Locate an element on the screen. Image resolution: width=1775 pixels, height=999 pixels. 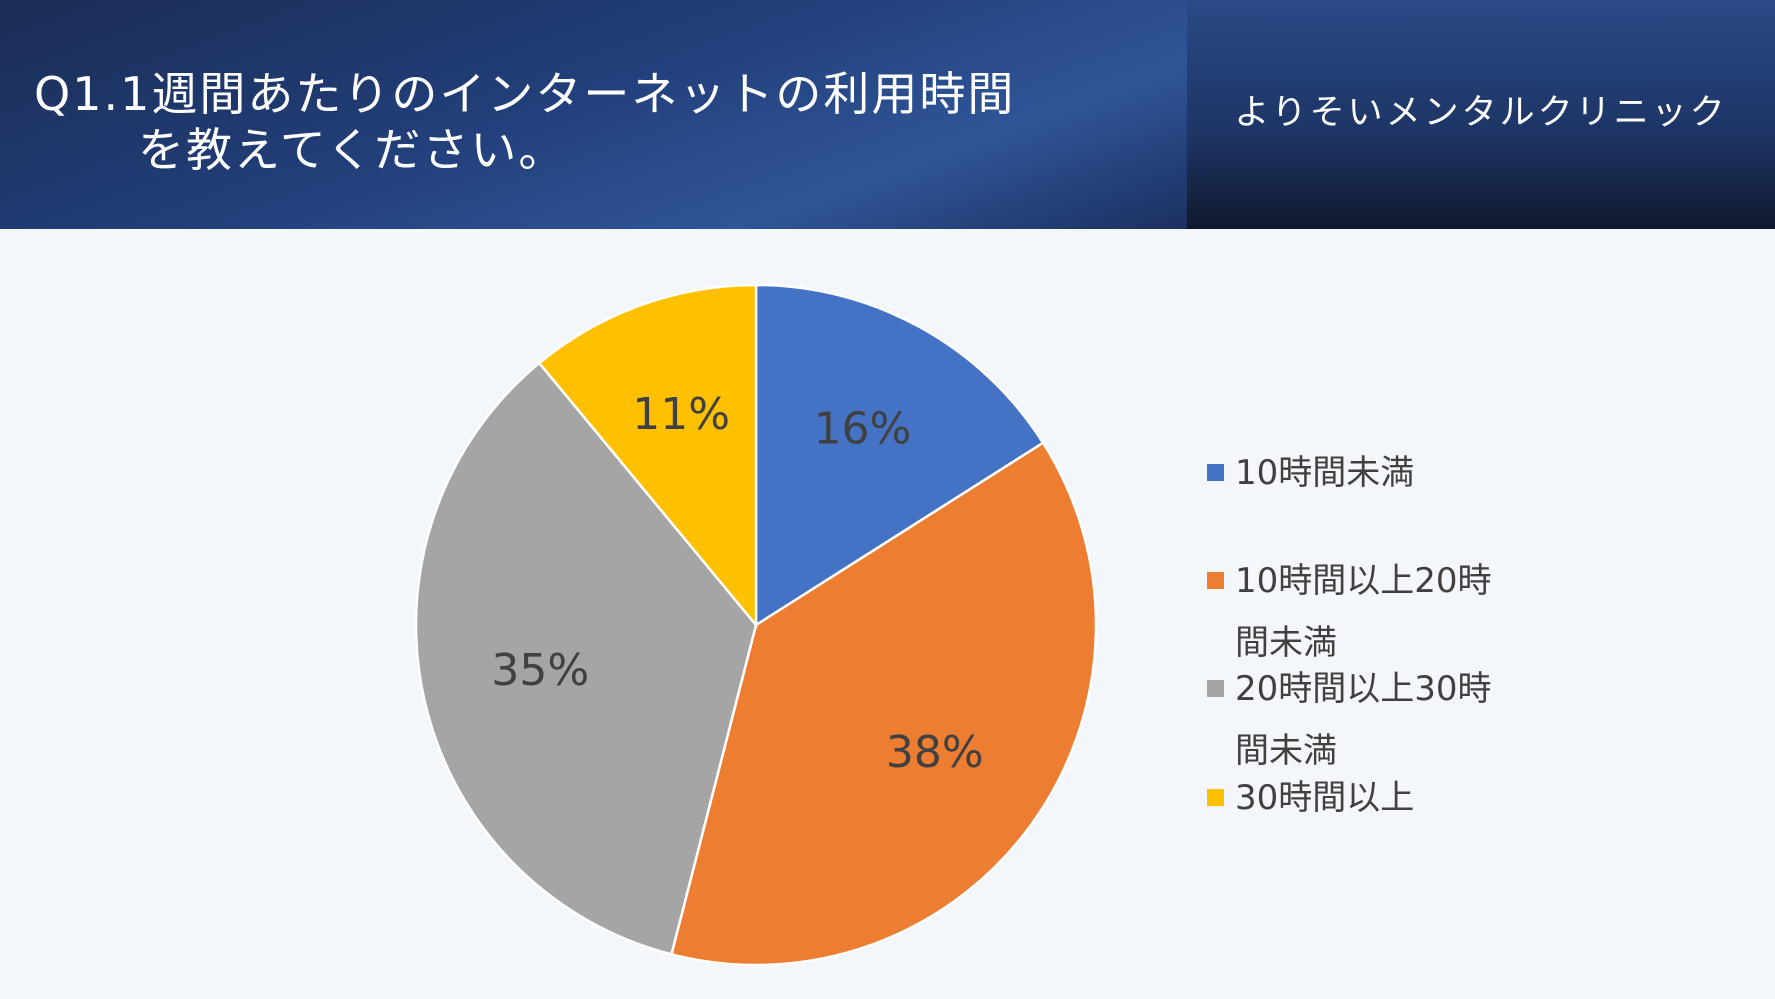
legend-label: 10時間未満 is located at coordinates (1325, 473).